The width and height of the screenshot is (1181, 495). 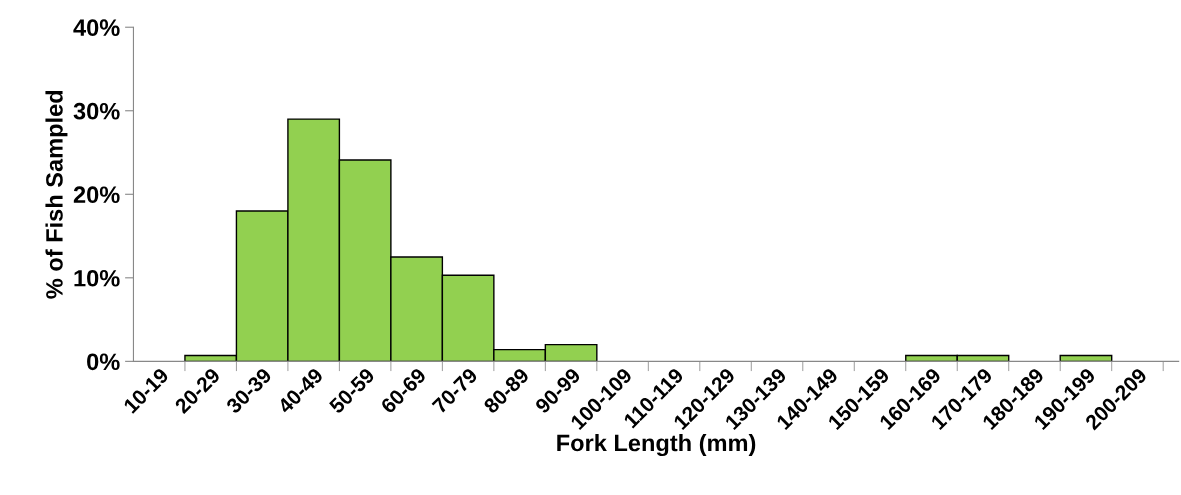 I want to click on y-axis-title: % of Fish Sampled, so click(x=56, y=194).